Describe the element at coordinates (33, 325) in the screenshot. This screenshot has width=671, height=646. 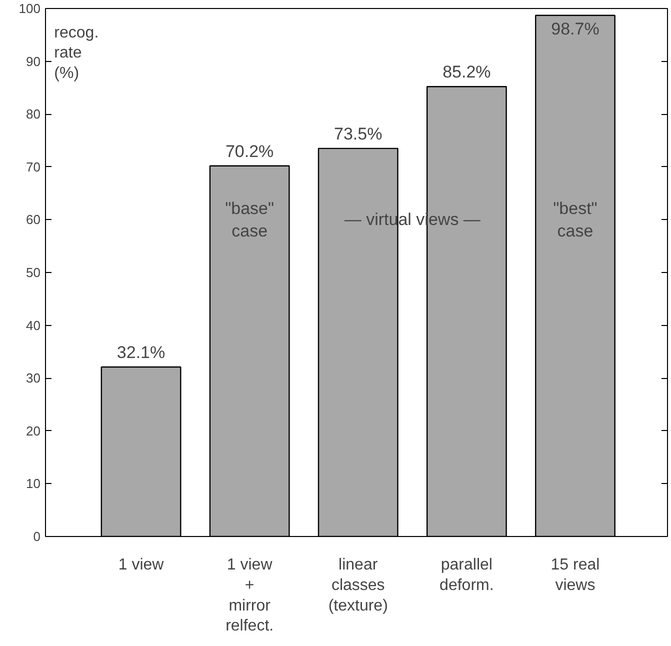
I see `y-tick-label: 40` at that location.